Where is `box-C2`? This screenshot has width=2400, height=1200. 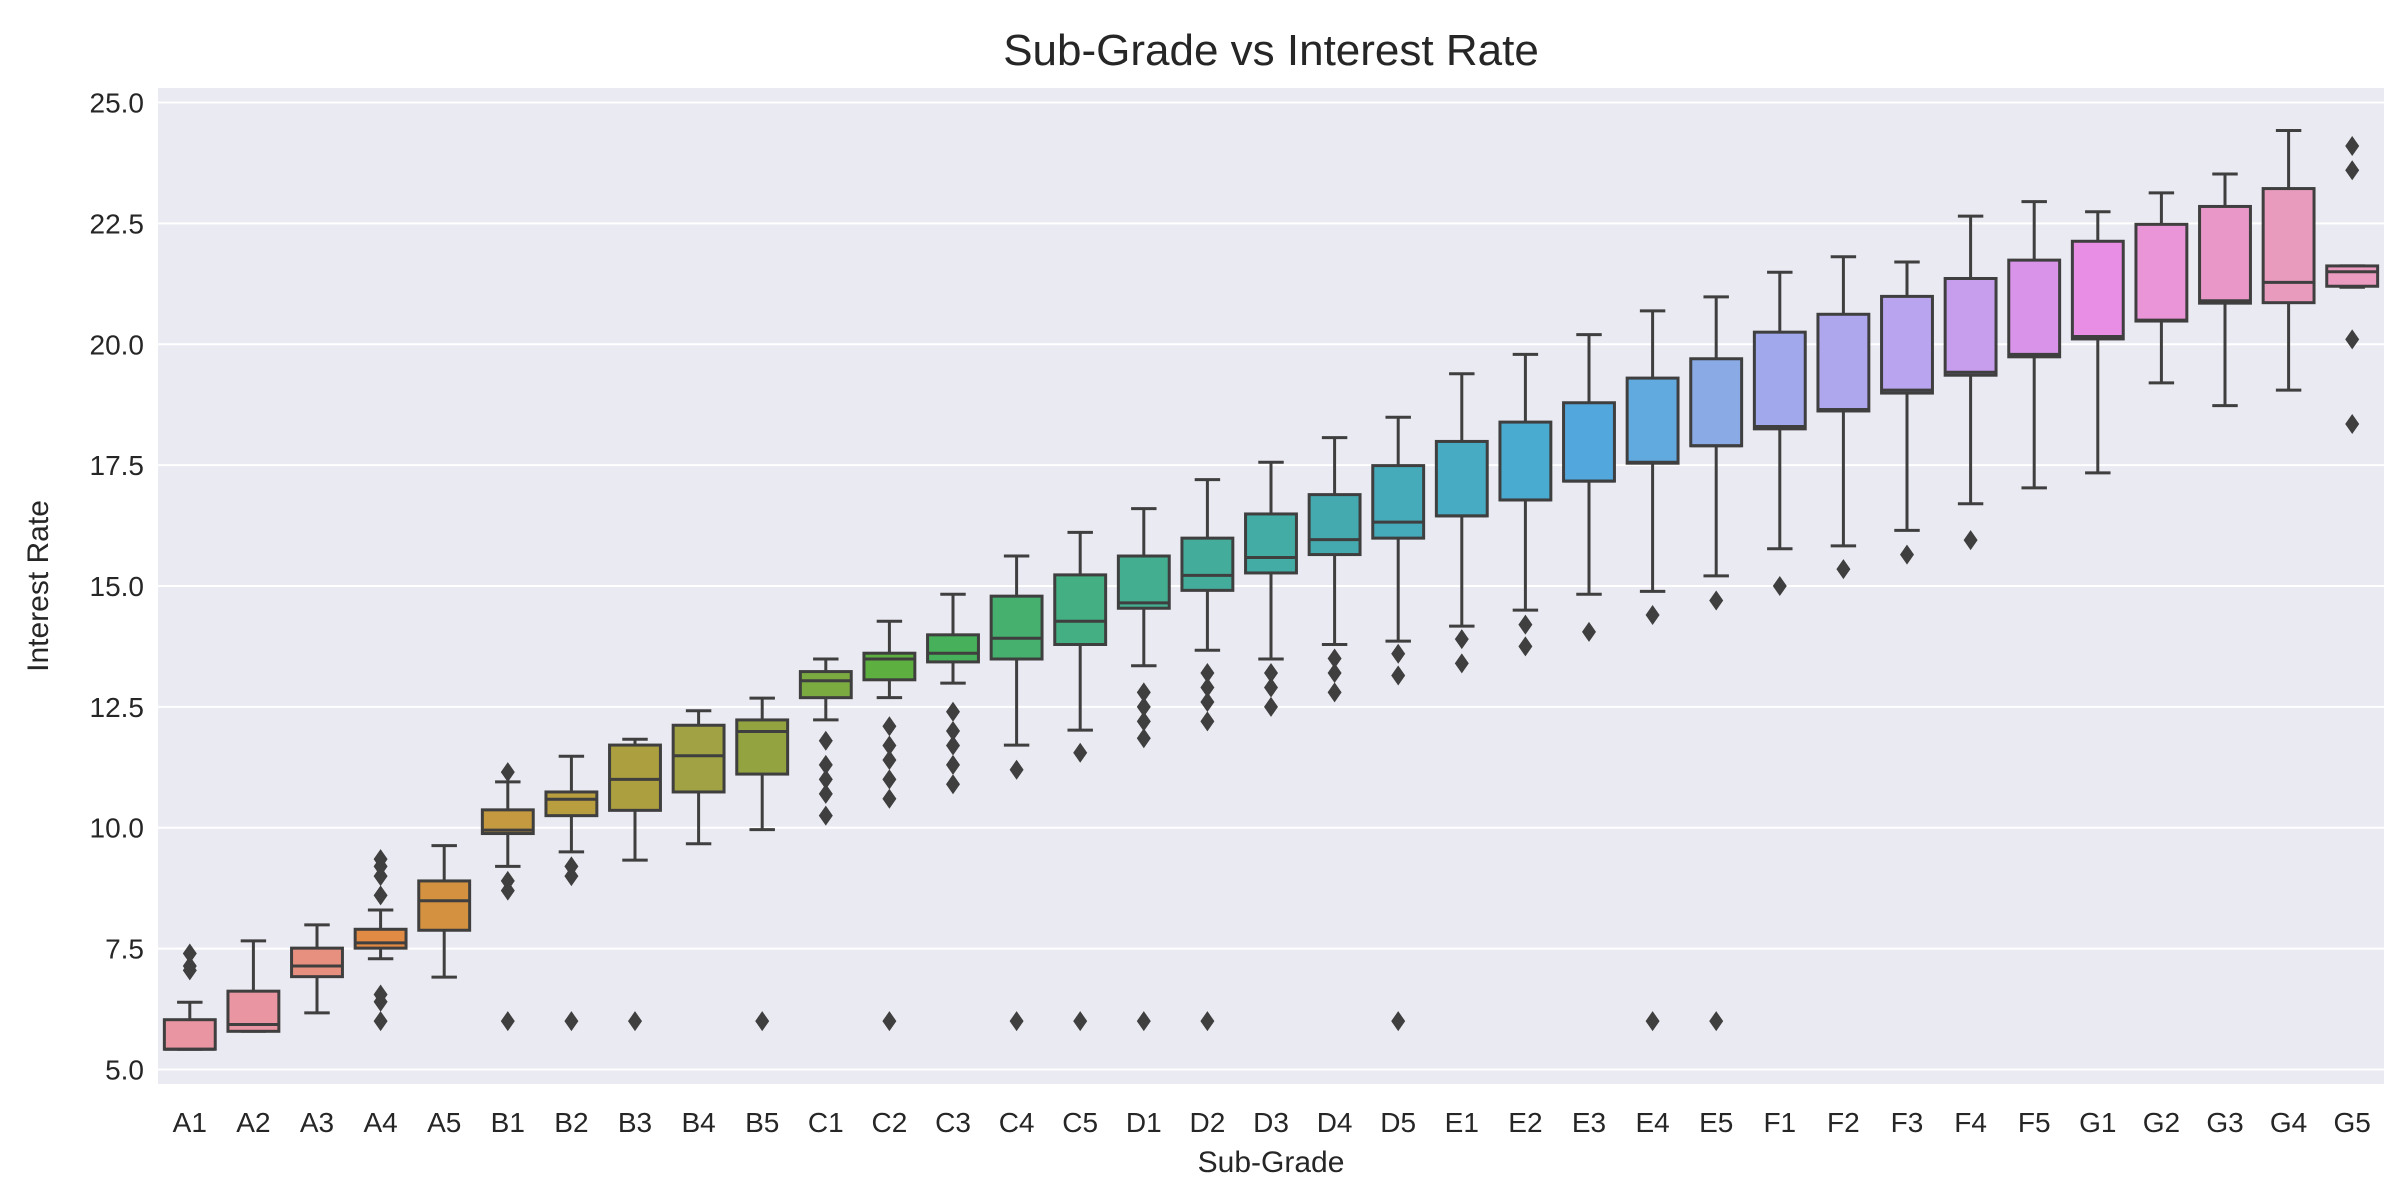 box-C2 is located at coordinates (889, 825).